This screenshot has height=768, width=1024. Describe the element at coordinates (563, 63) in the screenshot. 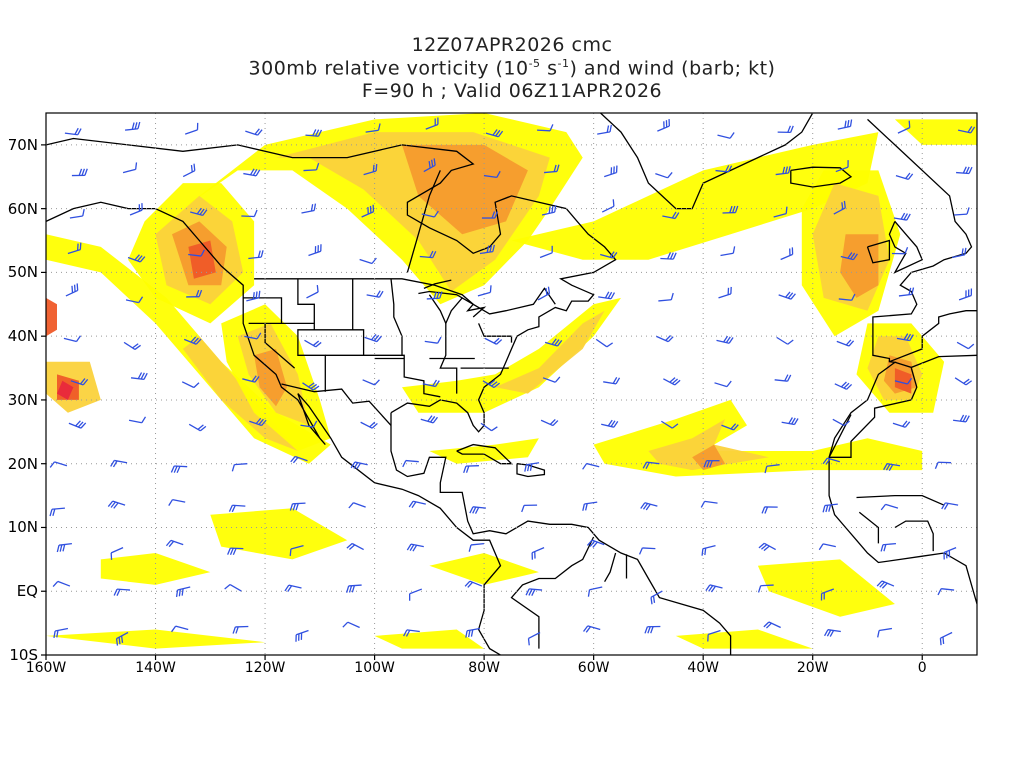

I see `field-exp-b: -1` at that location.